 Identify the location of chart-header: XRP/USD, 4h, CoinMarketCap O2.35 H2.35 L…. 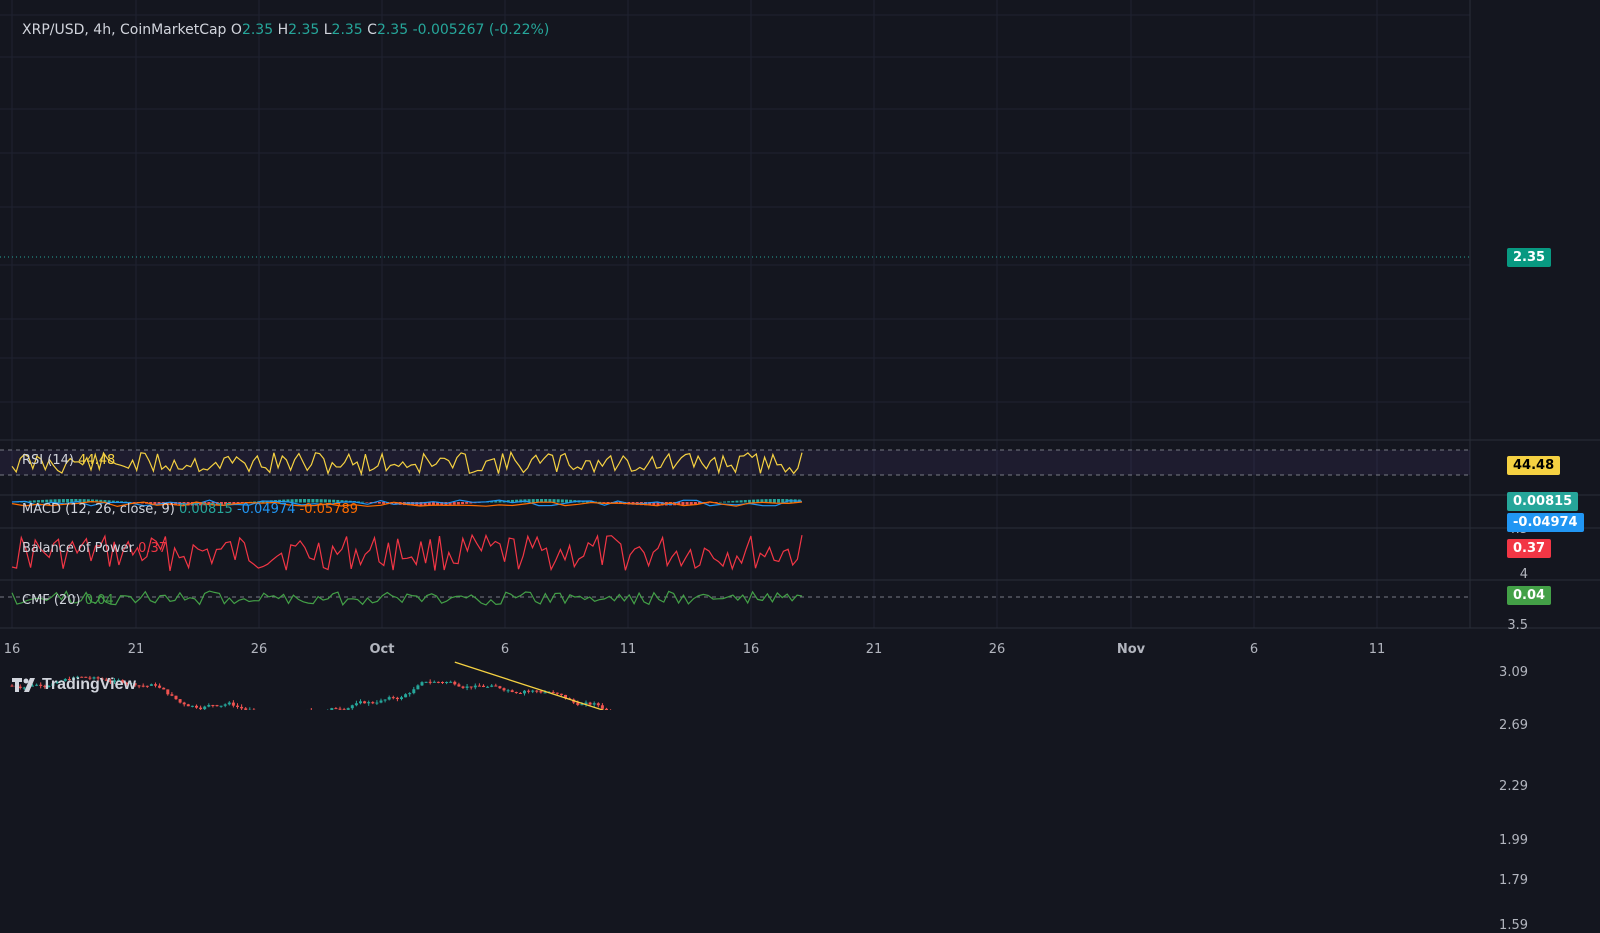
(285, 30).